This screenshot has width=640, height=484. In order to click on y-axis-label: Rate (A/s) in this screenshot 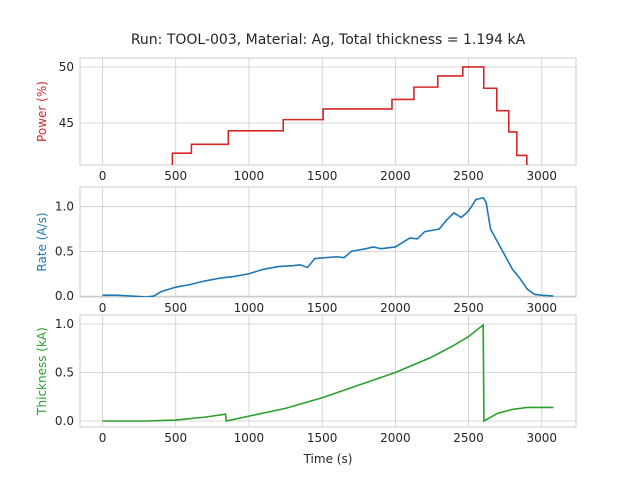, I will do `click(42, 241)`.